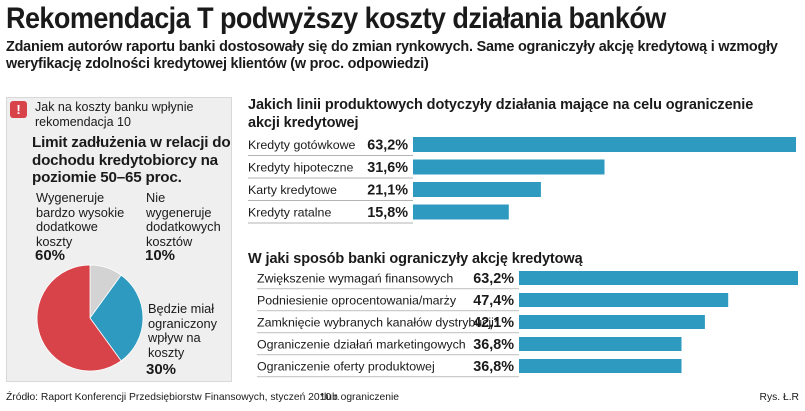 This screenshot has height=411, width=805. I want to click on credit-method-category-label: Ograniczenie oferty produktowej, so click(346, 367).